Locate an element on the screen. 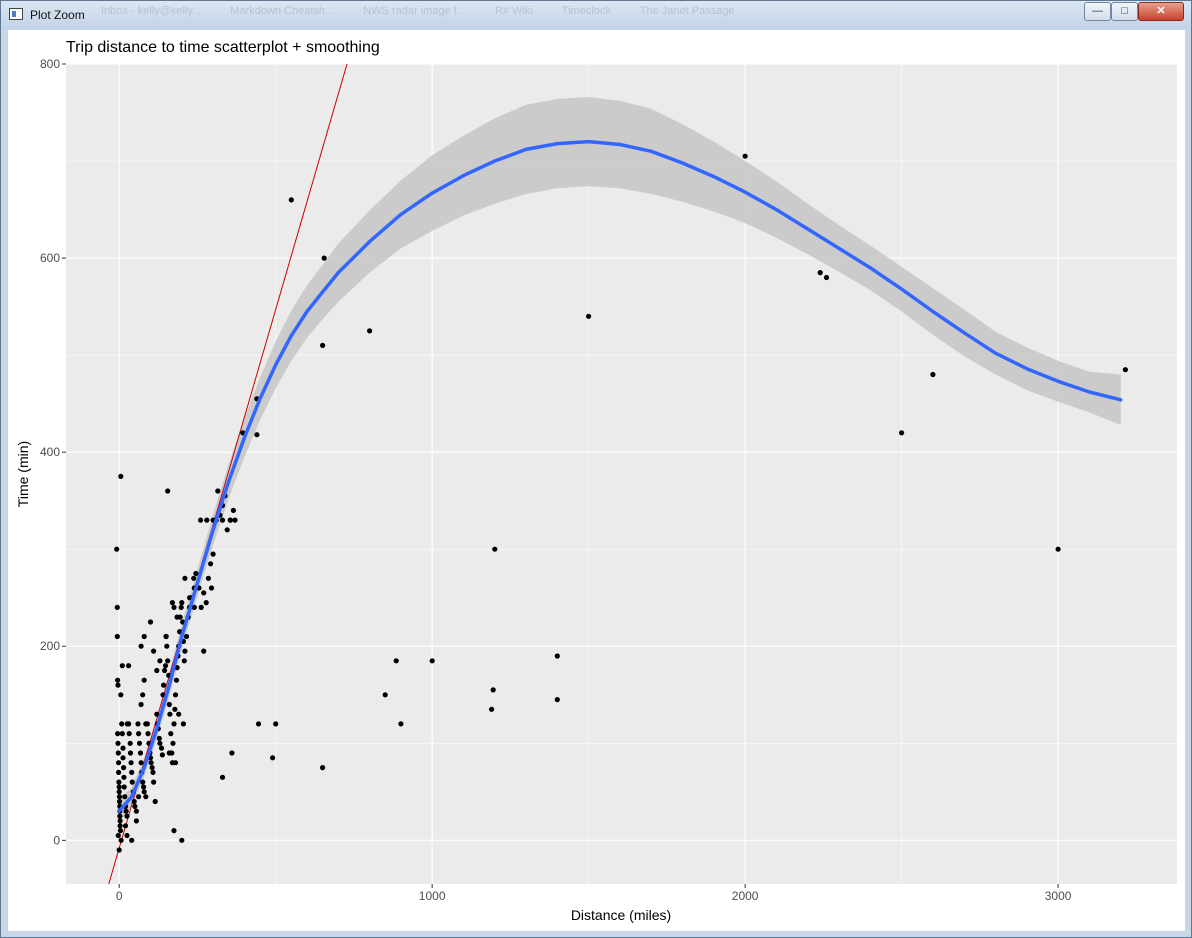  x-axis-label: Distance (miles) is located at coordinates (621, 915).